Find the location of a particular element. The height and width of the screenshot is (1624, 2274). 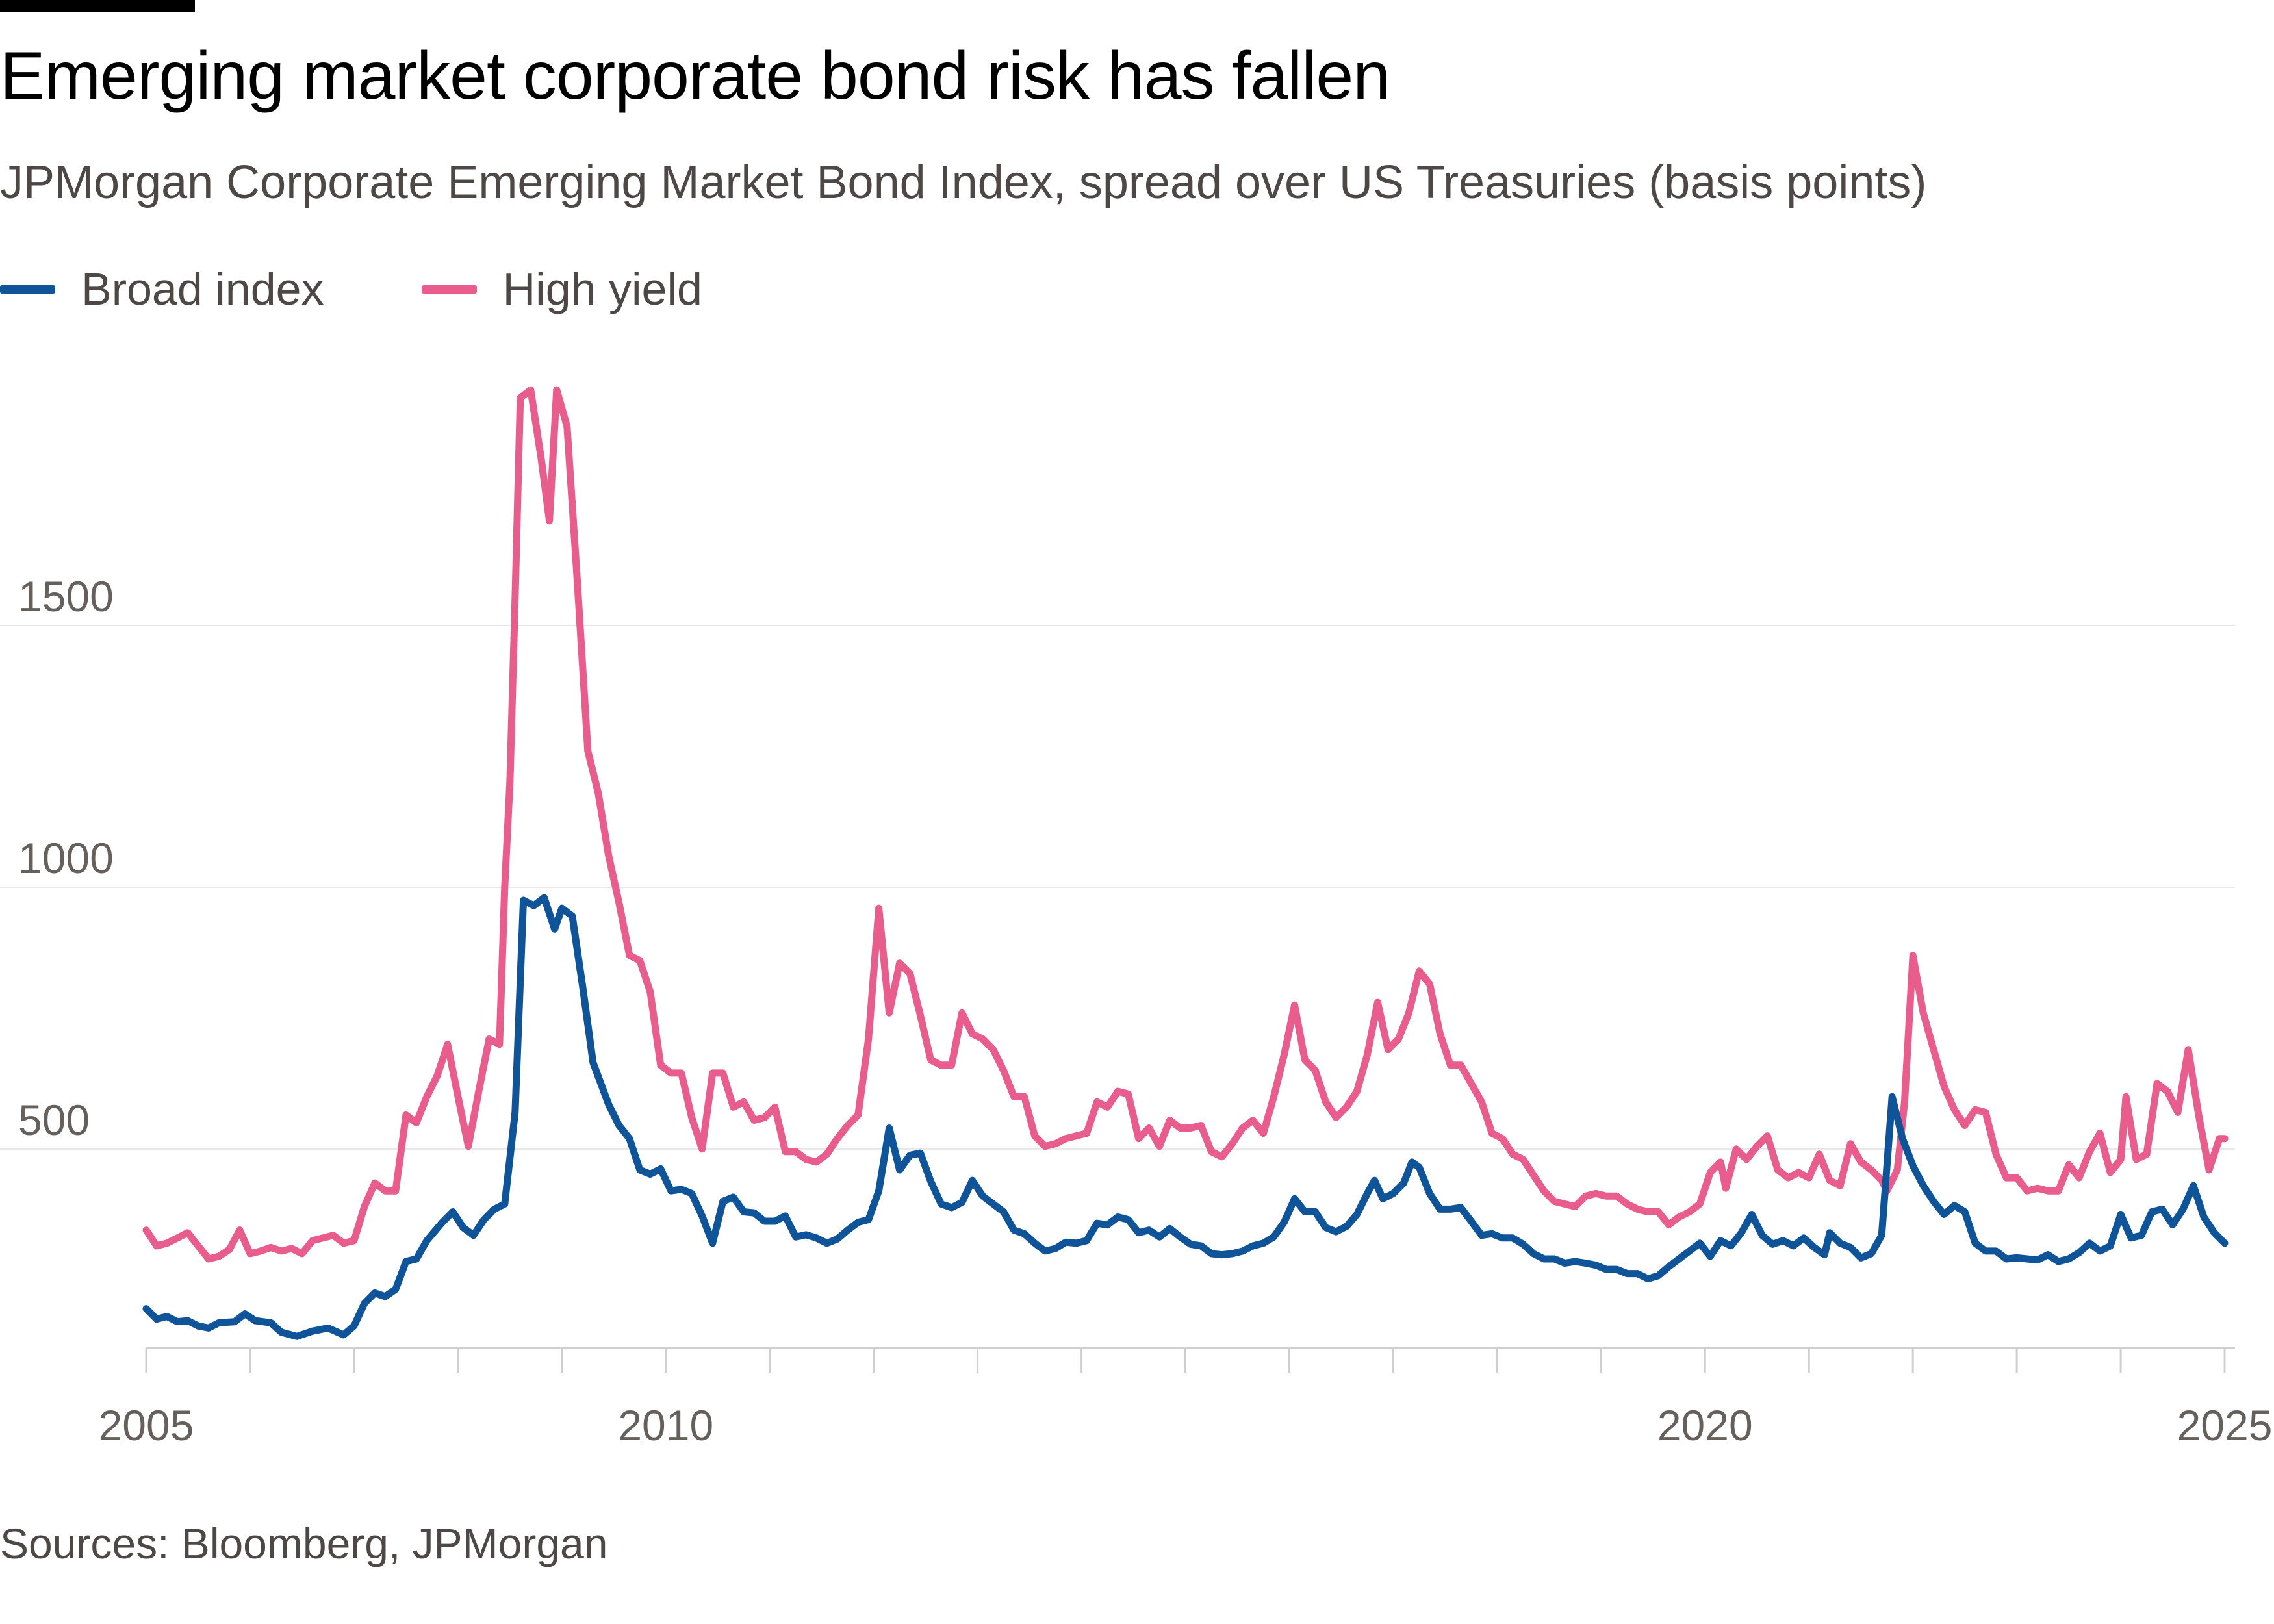

legend-item-broad-index: Broad index is located at coordinates (162, 289).